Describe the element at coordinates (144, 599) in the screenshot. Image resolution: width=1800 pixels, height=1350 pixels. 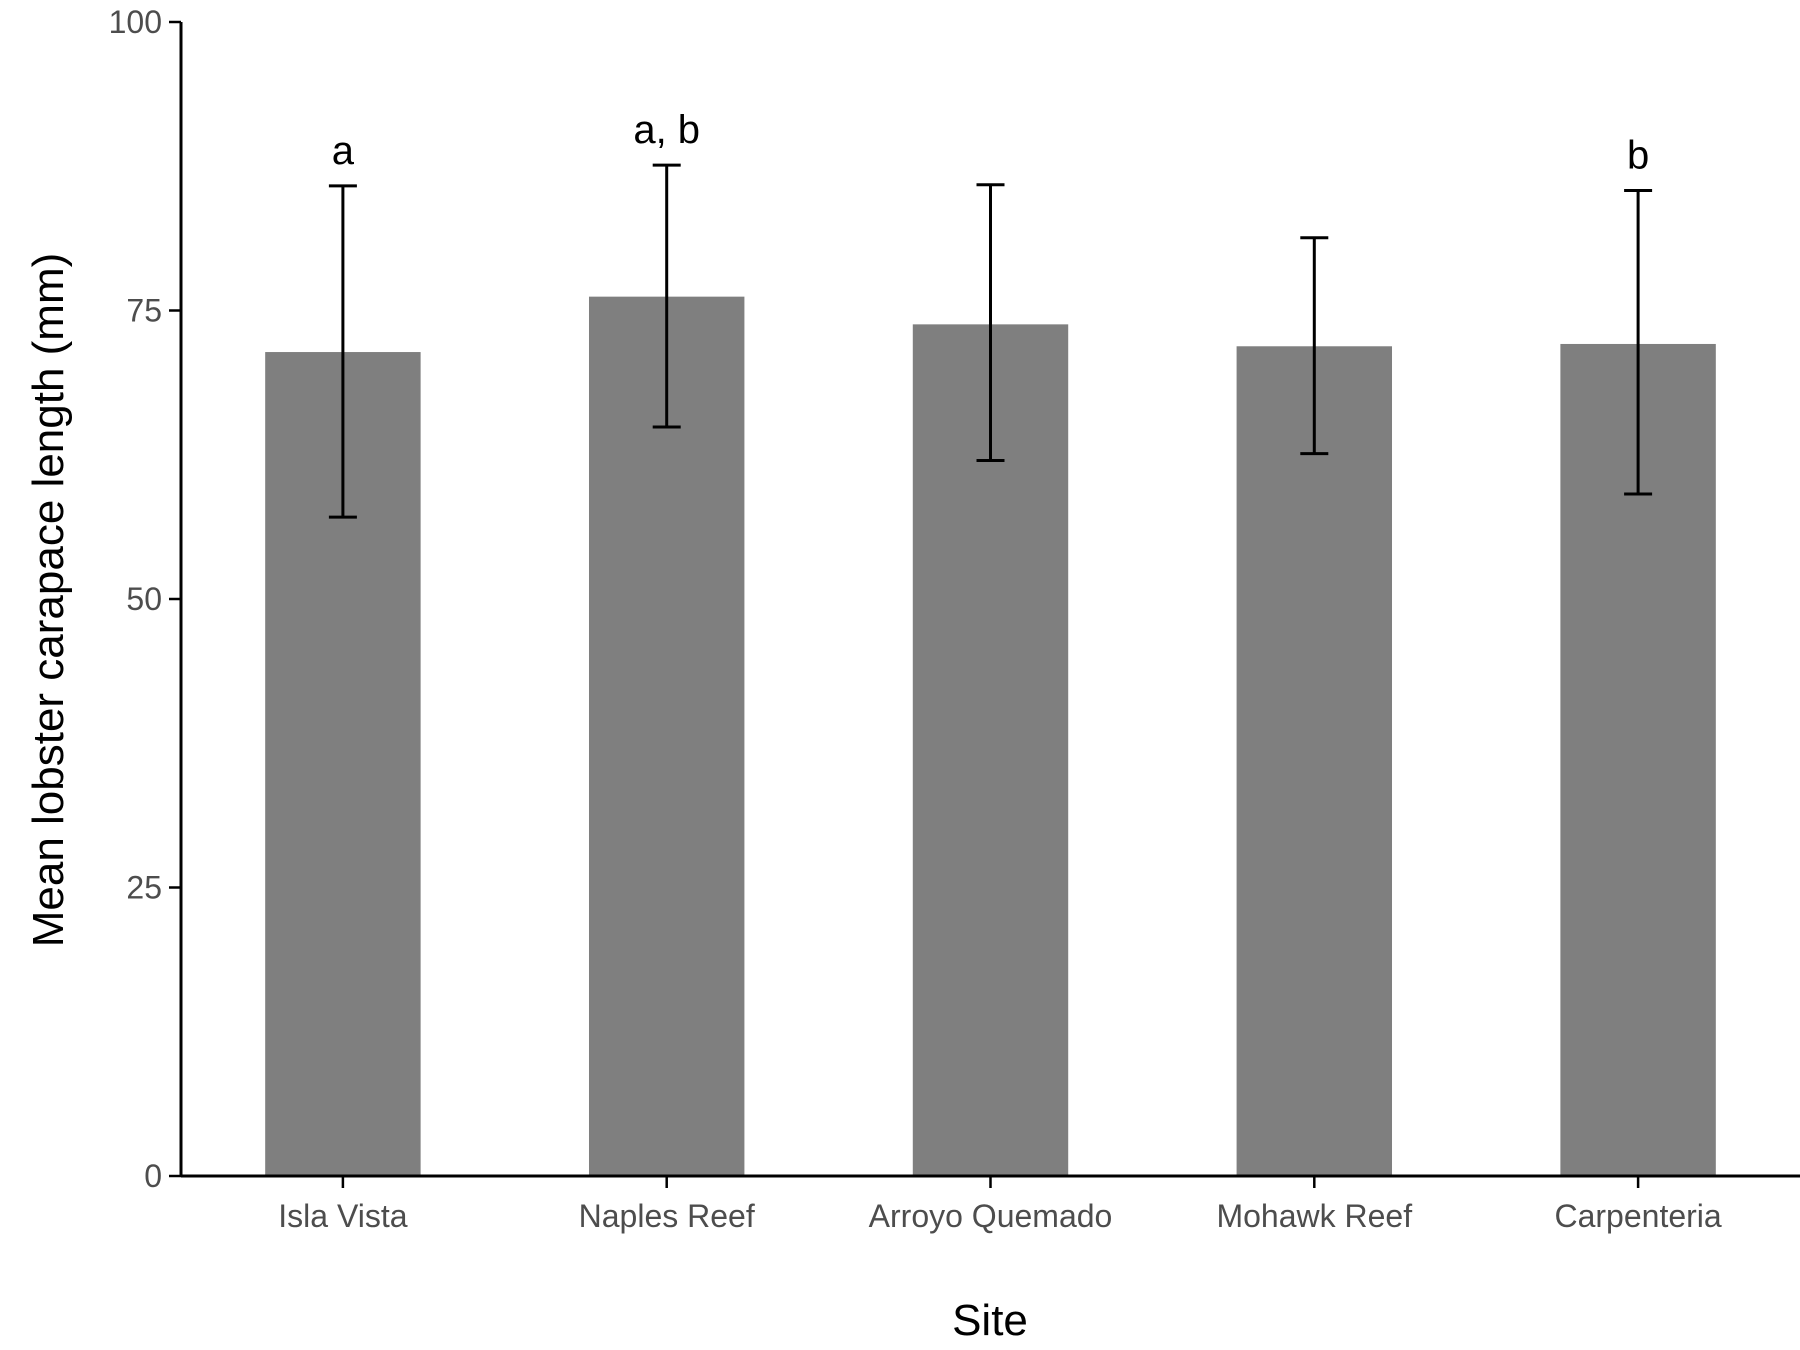
I see `y-tick-label-2: 50` at that location.